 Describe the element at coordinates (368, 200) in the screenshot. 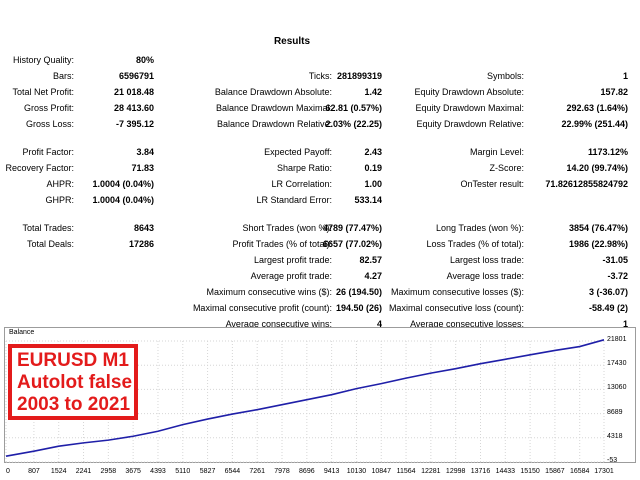

I see `stat-value: 533.14` at that location.